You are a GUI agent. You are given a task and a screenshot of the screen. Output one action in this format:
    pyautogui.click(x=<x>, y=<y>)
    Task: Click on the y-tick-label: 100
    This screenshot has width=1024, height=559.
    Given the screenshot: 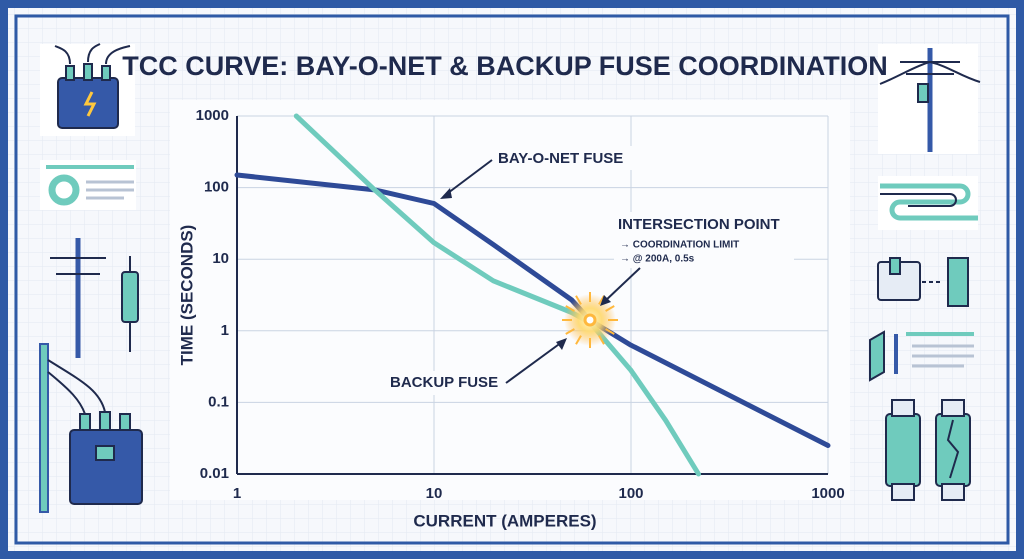 What is the action you would take?
    pyautogui.click(x=216, y=187)
    